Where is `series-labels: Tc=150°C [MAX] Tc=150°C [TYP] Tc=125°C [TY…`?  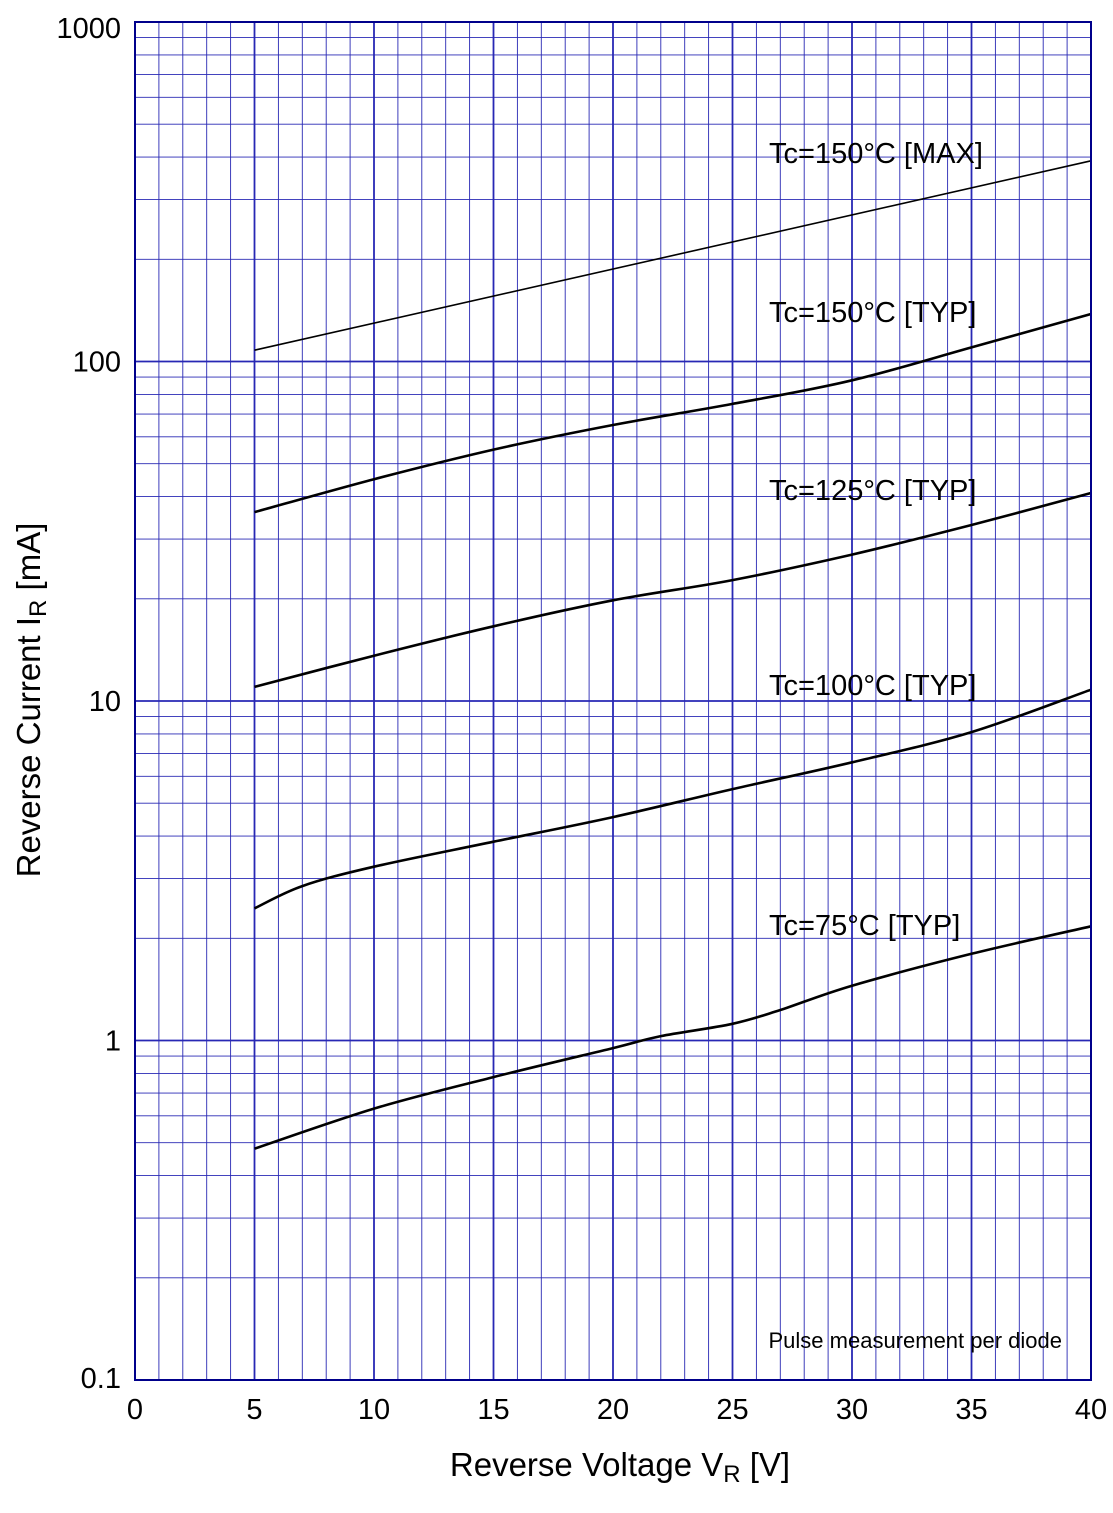 series-labels: Tc=150°C [MAX] Tc=150°C [TYP] Tc=125°C [TY… is located at coordinates (876, 540).